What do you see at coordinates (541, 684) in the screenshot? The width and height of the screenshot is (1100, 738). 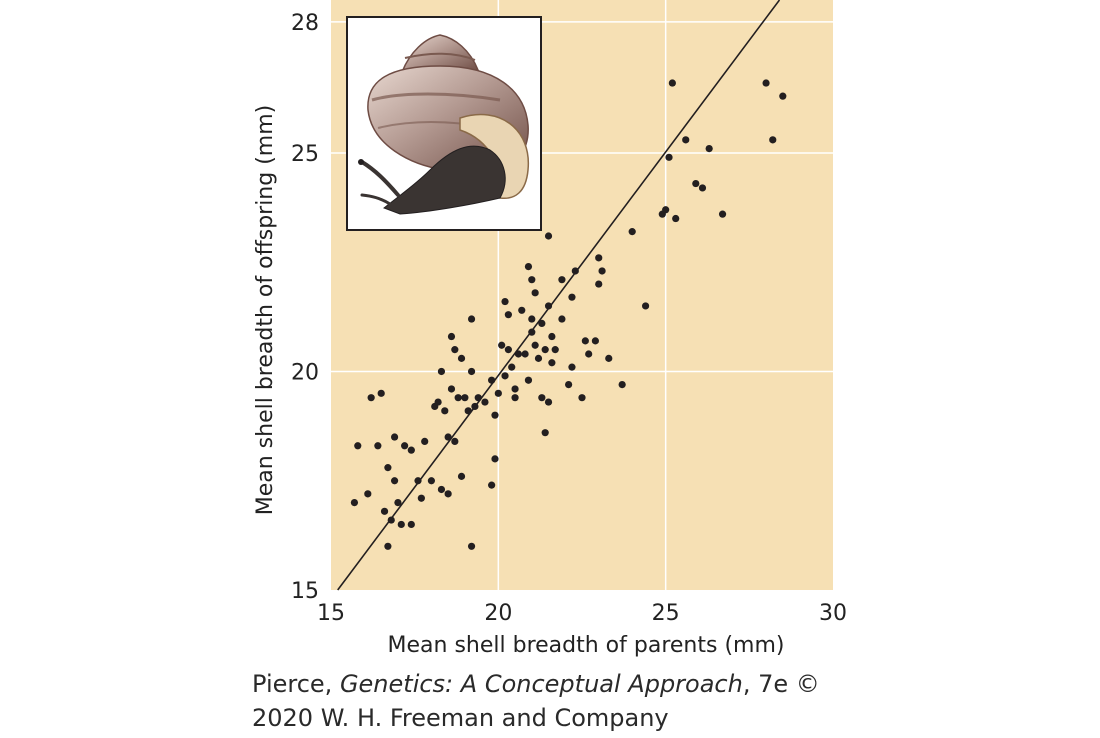 I see `credit-book-title: Genetics: A Conceptual Approach` at bounding box center [541, 684].